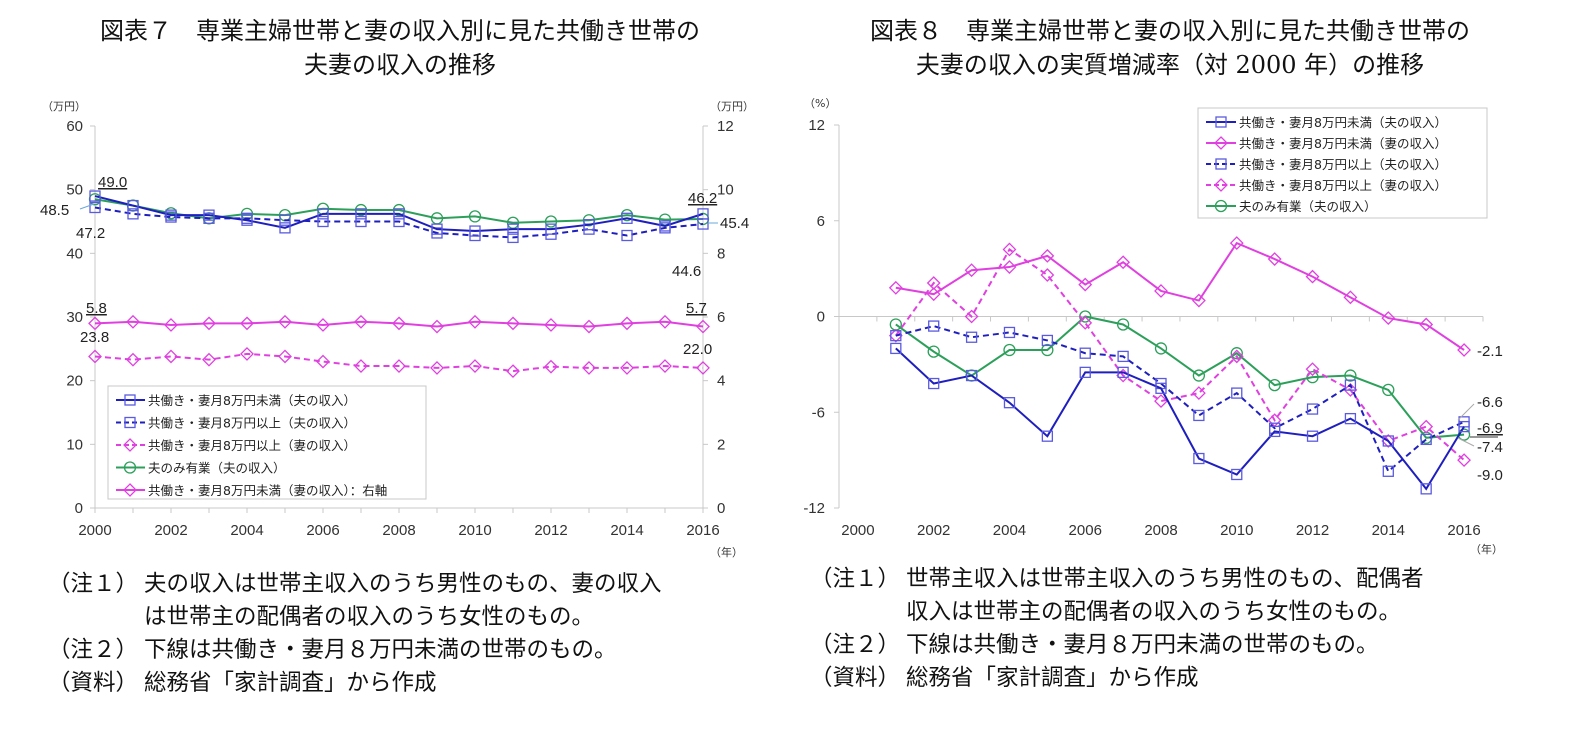 The height and width of the screenshot is (736, 1577). Describe the element at coordinates (721, 508) in the screenshot. I see `y-tick-label-right: 0` at that location.